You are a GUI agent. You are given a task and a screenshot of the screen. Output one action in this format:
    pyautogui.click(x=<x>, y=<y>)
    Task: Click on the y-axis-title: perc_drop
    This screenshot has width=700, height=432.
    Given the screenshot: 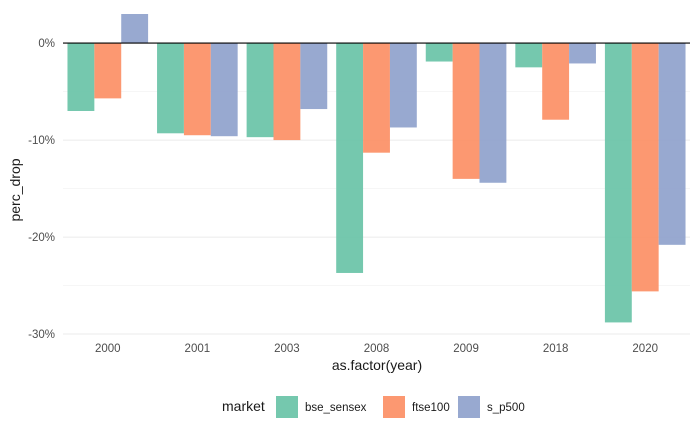 What is the action you would take?
    pyautogui.click(x=15, y=189)
    